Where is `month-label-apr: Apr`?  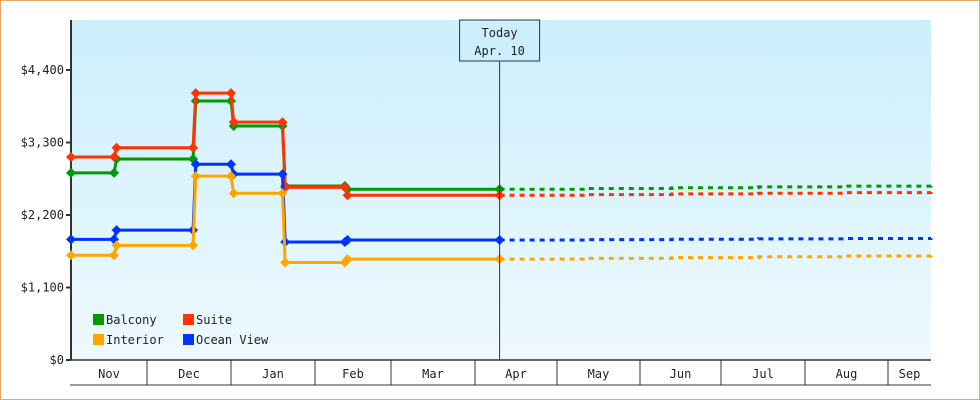 month-label-apr: Apr is located at coordinates (516, 374).